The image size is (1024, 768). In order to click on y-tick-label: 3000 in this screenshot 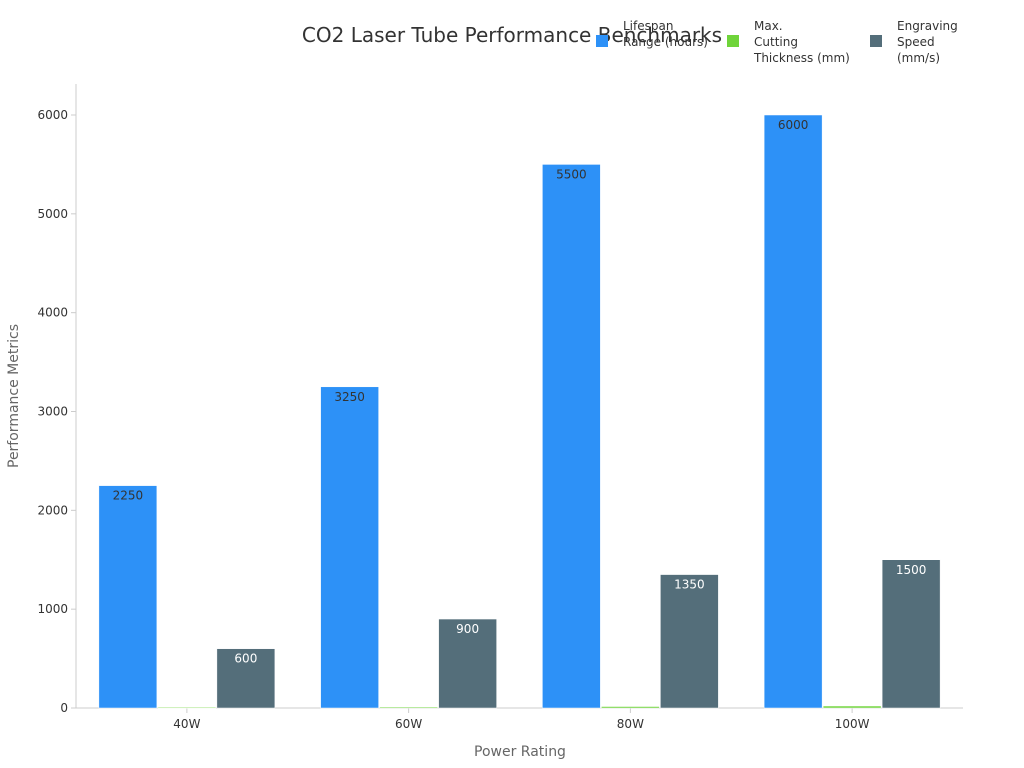, I will do `click(52, 412)`.